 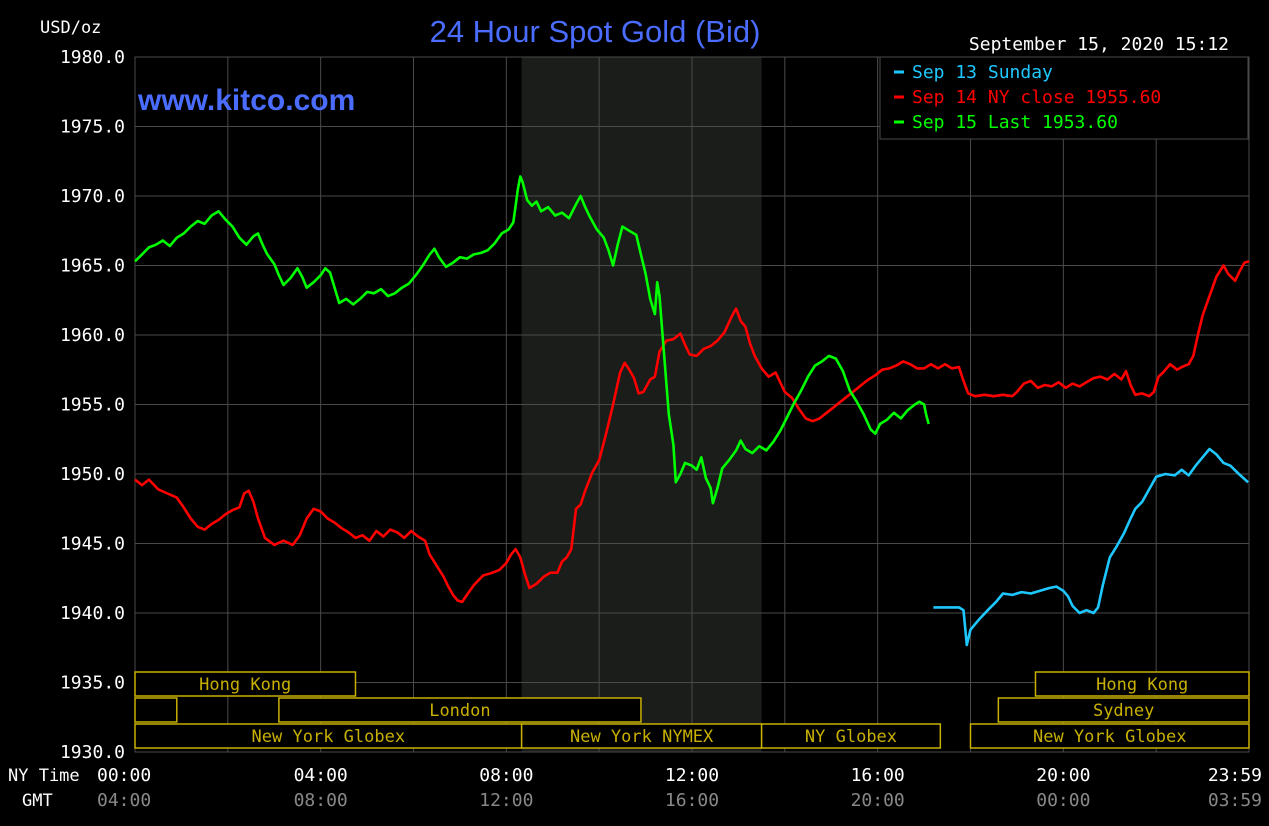 I want to click on y-tick-label: 1980.0, so click(x=92, y=57).